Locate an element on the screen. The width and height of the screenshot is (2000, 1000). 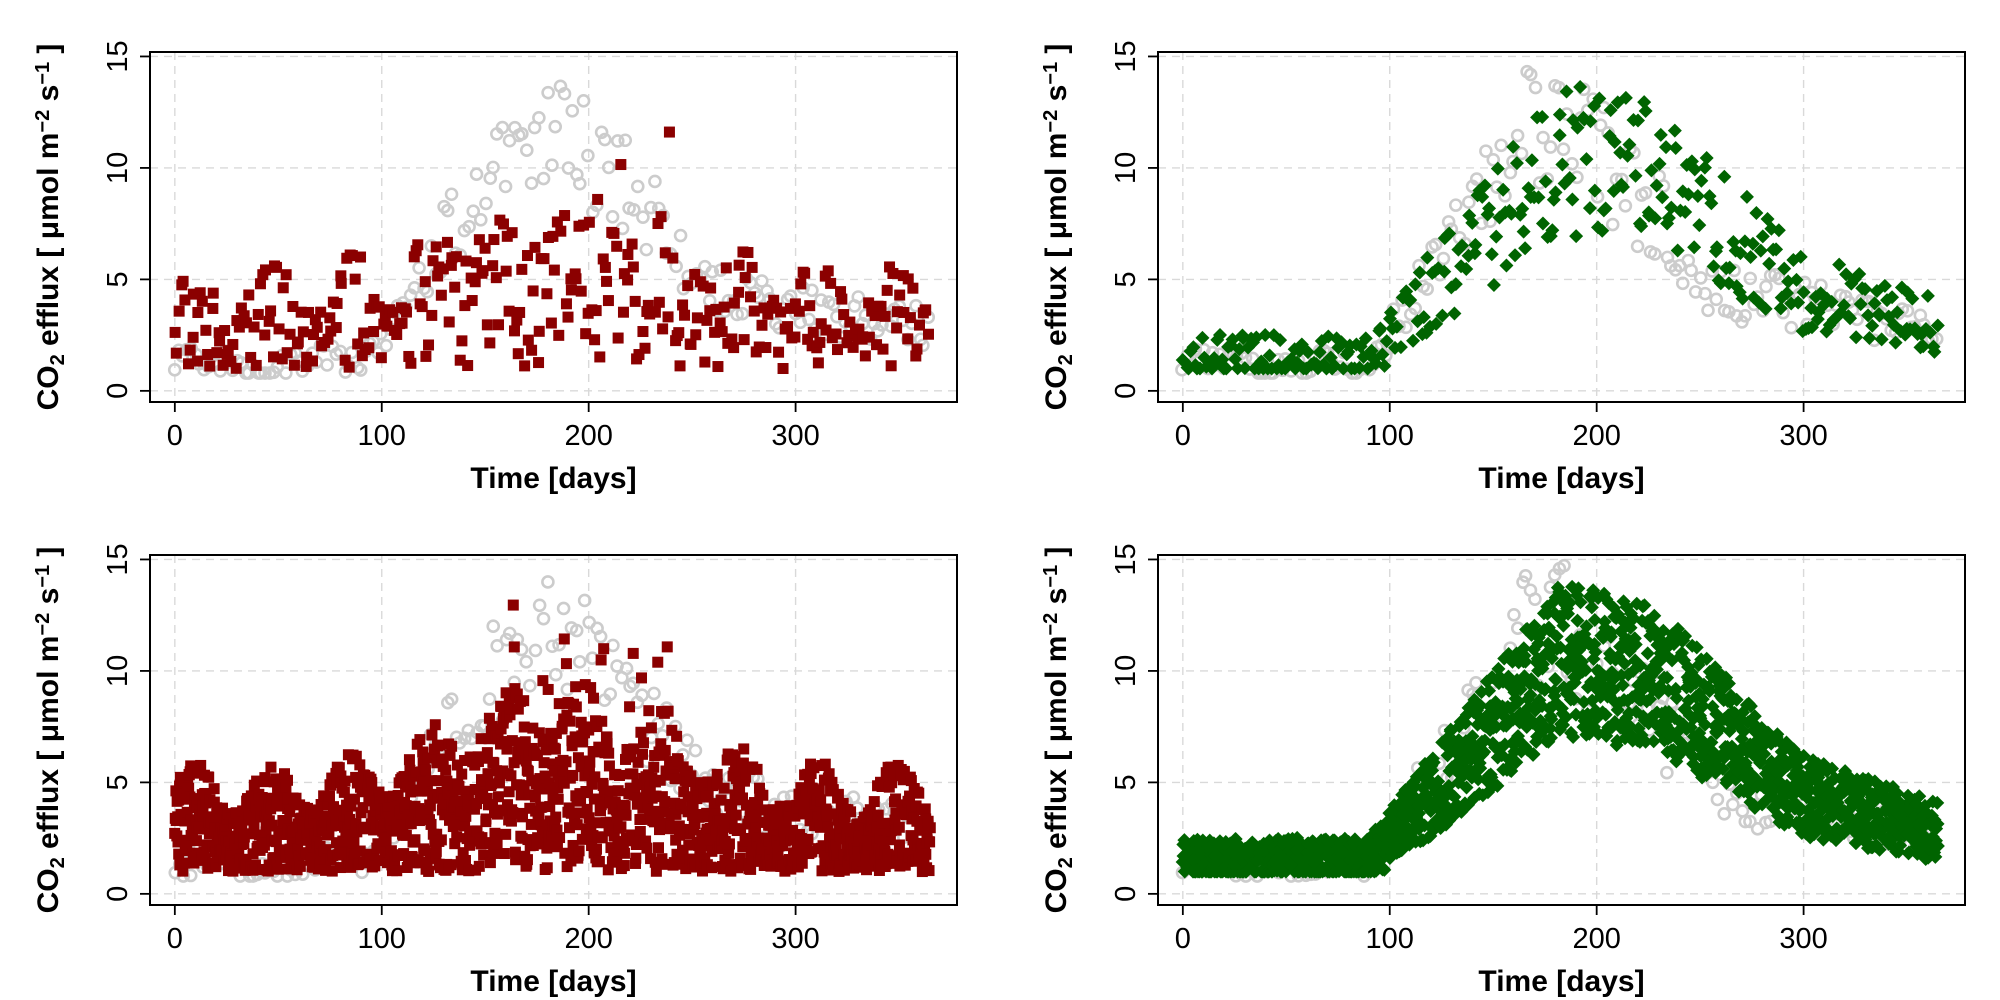
x-tick-label: 300 is located at coordinates (1803, 436).